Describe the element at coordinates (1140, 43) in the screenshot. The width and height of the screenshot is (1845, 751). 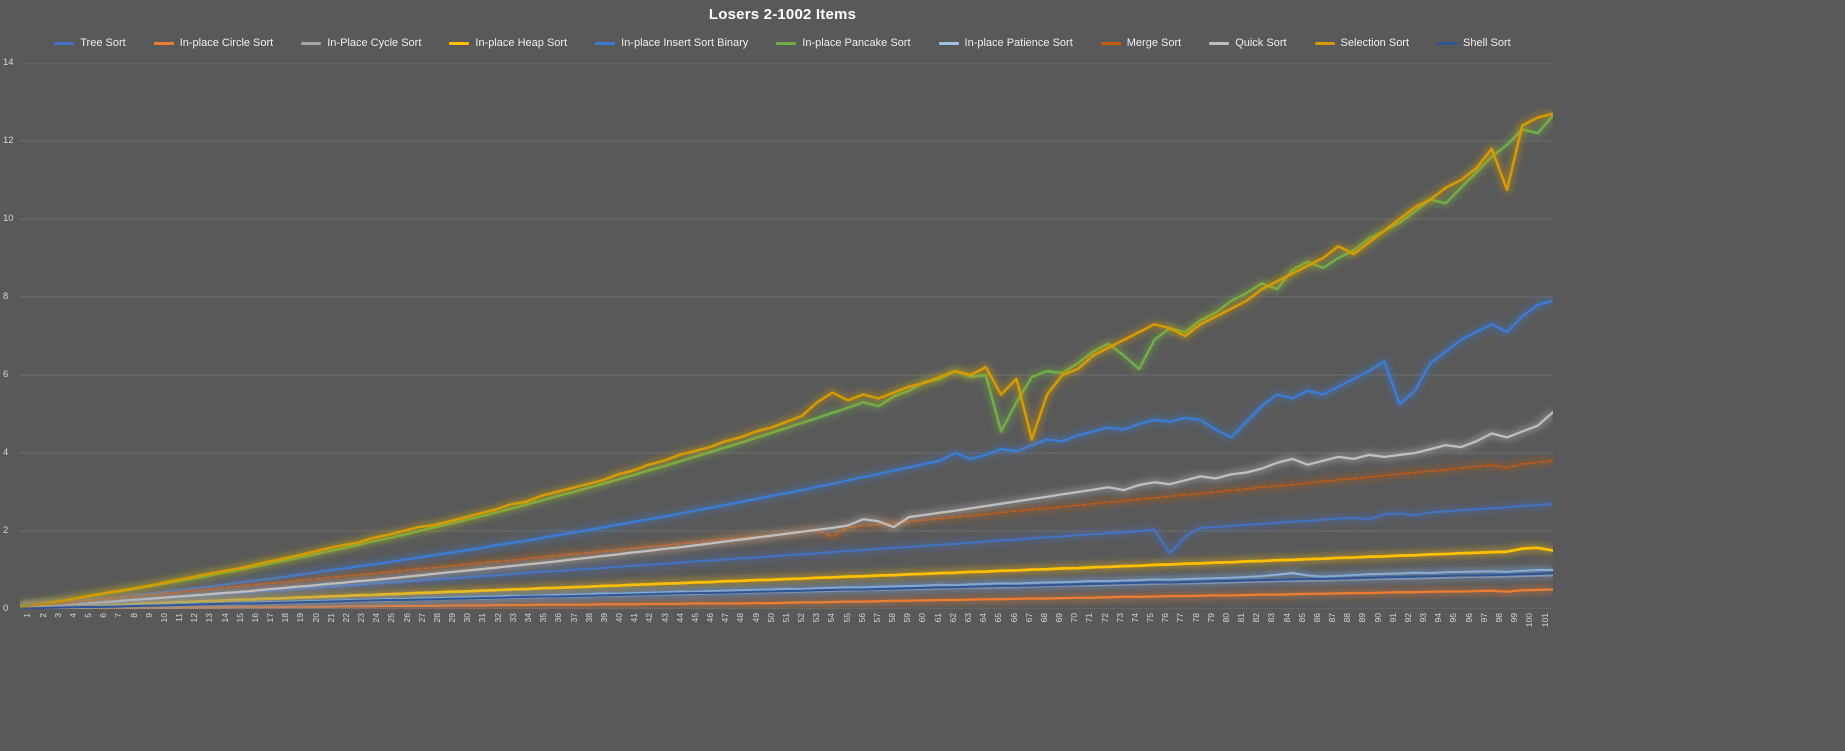
I see `legend-item-merge-sort: Merge Sort` at that location.